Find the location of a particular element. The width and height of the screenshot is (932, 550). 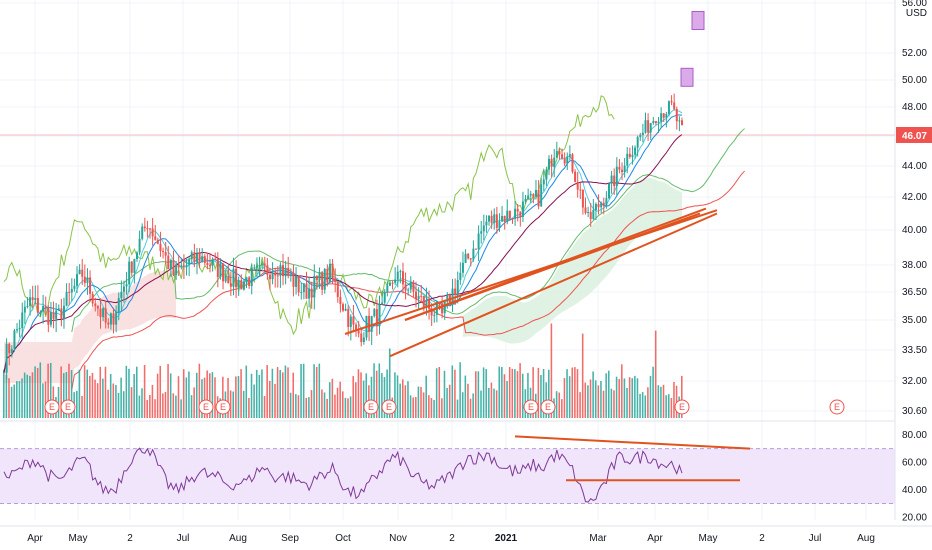

inner-channel-lower-line is located at coordinates (552, 266).